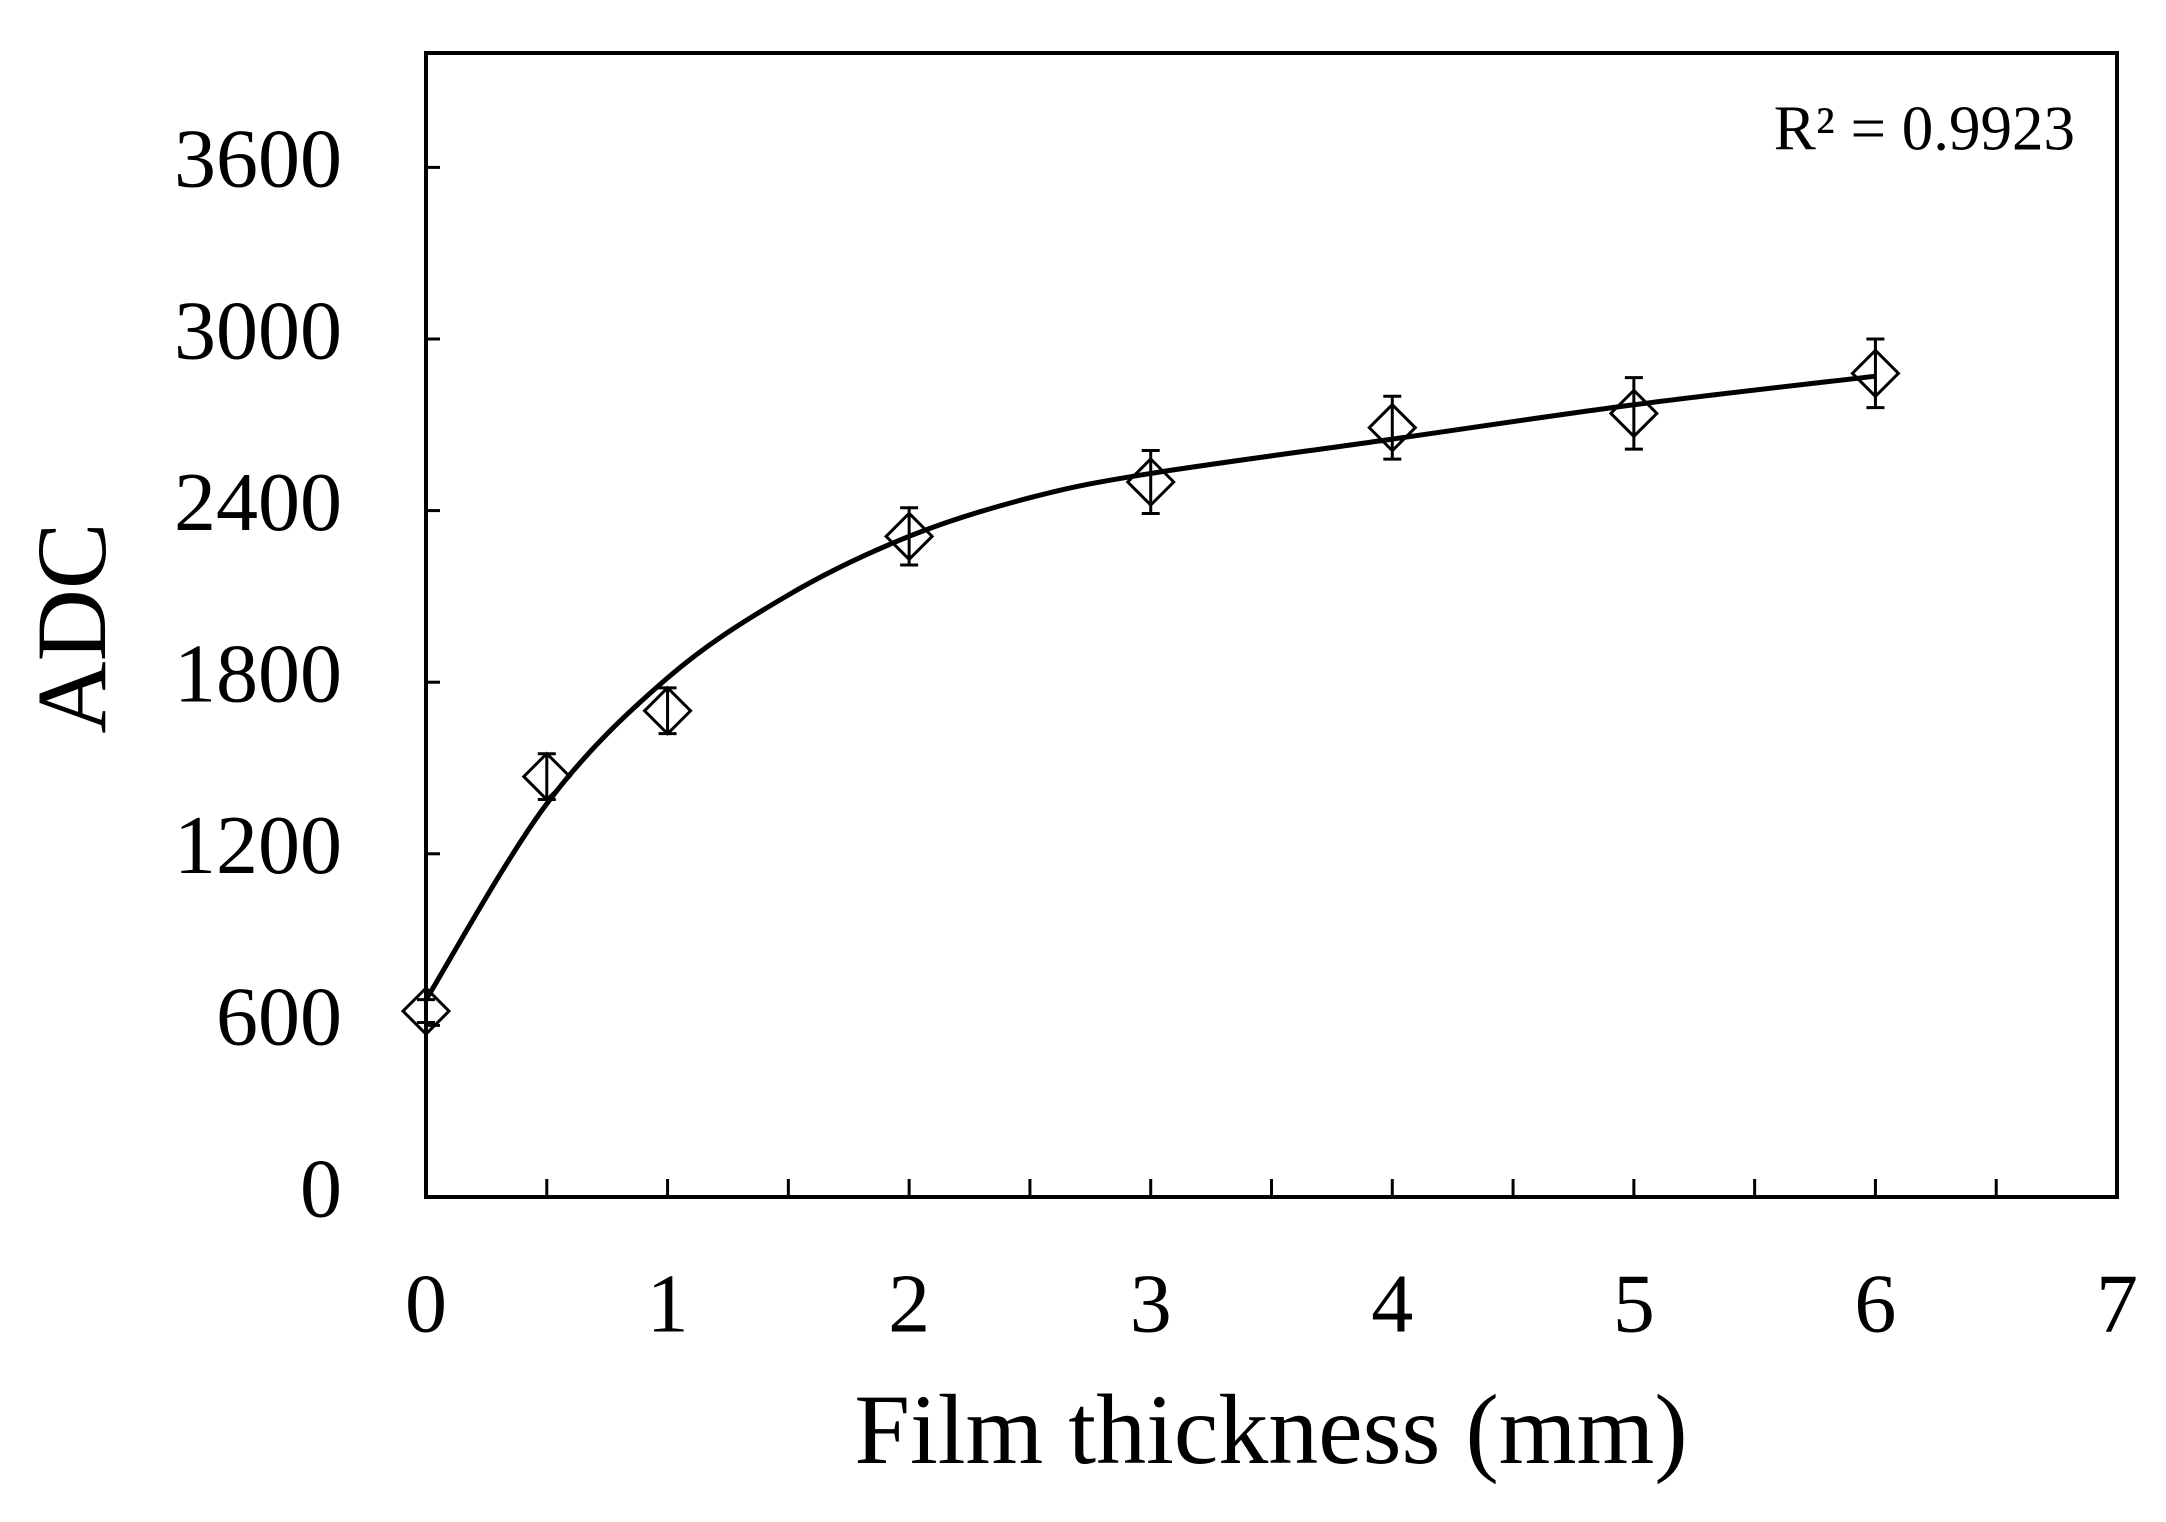  I want to click on y-tick-label: 3000, so click(258, 330).